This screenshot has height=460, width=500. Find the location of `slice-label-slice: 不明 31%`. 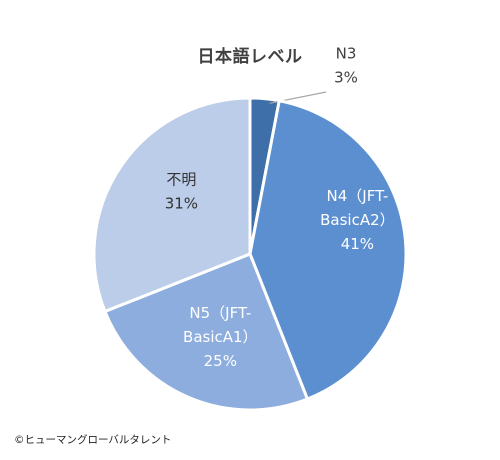

slice-label-slice: 不明 31% is located at coordinates (181, 191).